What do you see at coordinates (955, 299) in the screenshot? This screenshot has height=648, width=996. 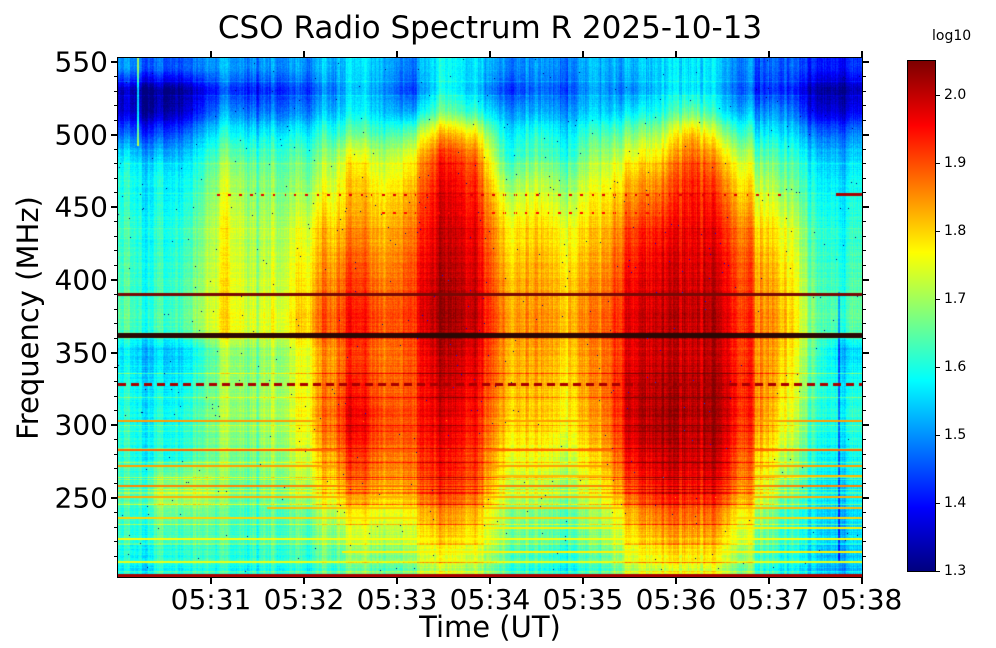 I see `colorbar-tick-label: 1.7` at bounding box center [955, 299].